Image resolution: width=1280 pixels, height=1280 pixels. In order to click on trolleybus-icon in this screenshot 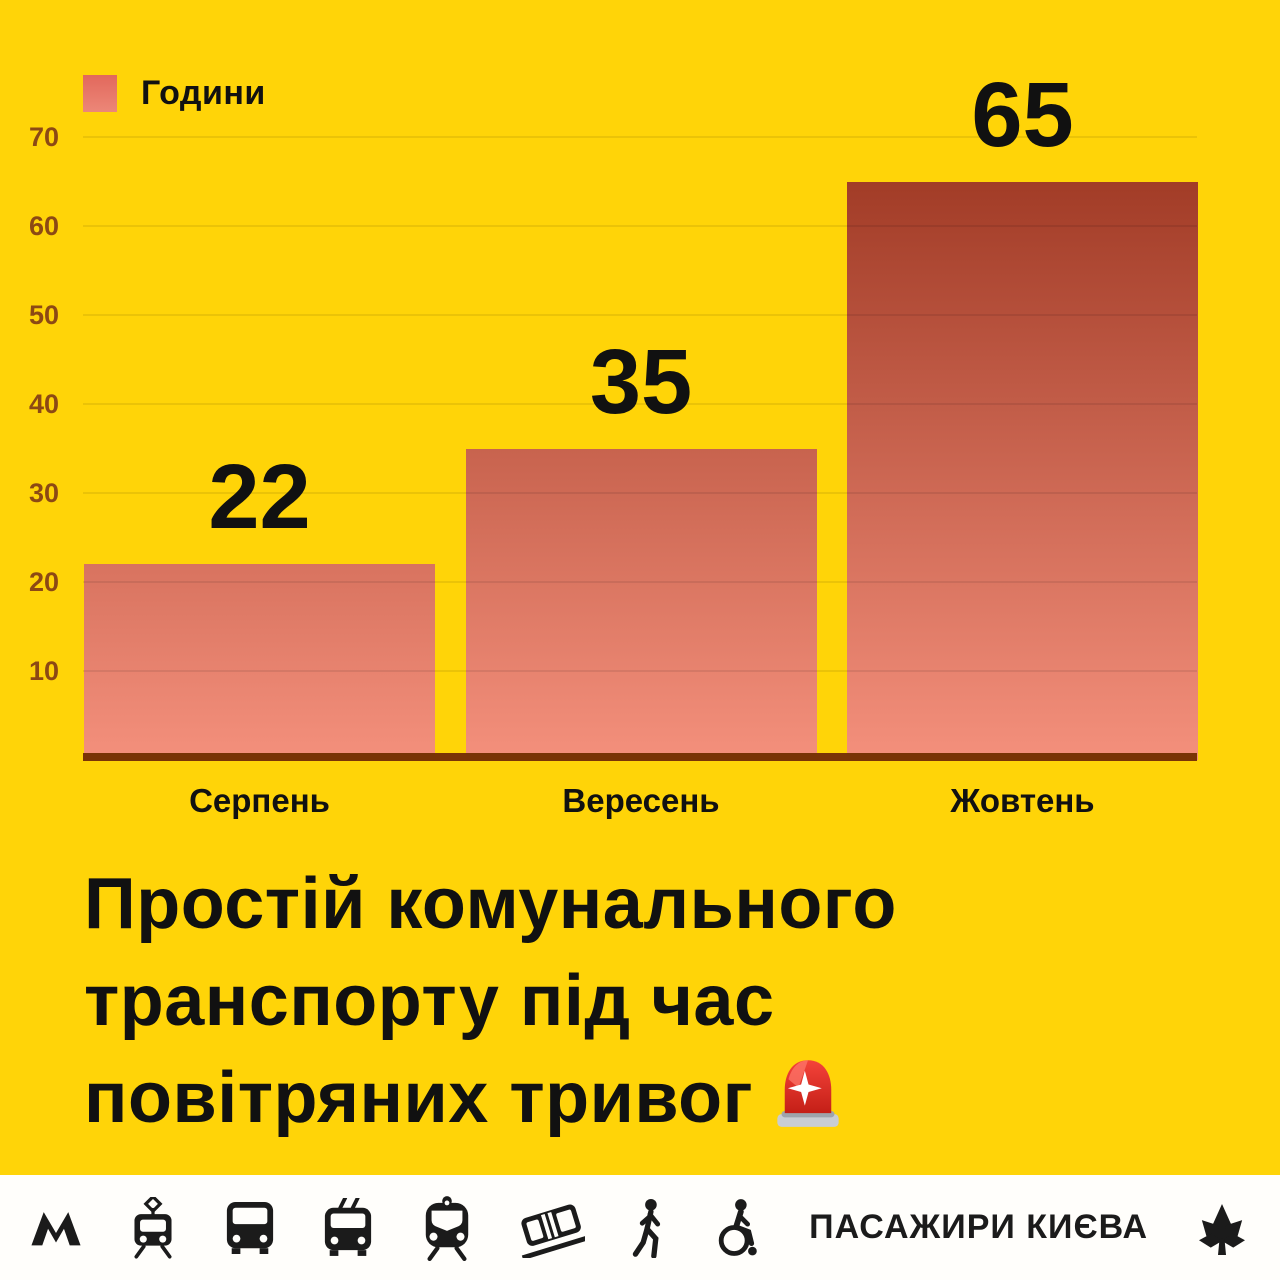, I will do `click(348, 1227)`.